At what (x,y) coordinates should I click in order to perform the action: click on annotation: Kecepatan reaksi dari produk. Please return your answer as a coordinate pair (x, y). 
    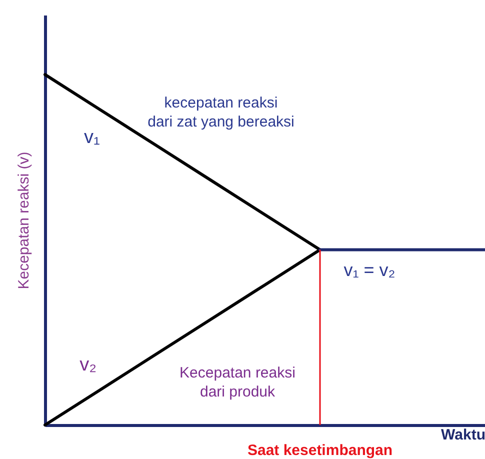
    Looking at the image, I should click on (238, 382).